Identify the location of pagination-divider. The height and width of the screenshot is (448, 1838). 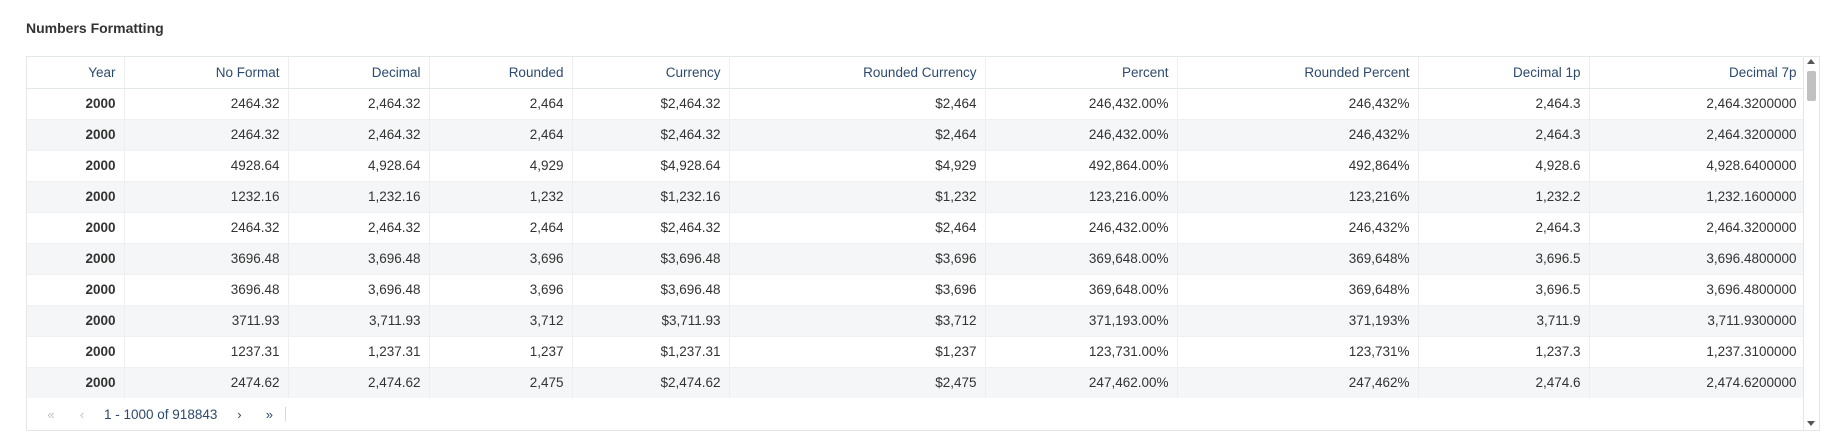
(286, 414).